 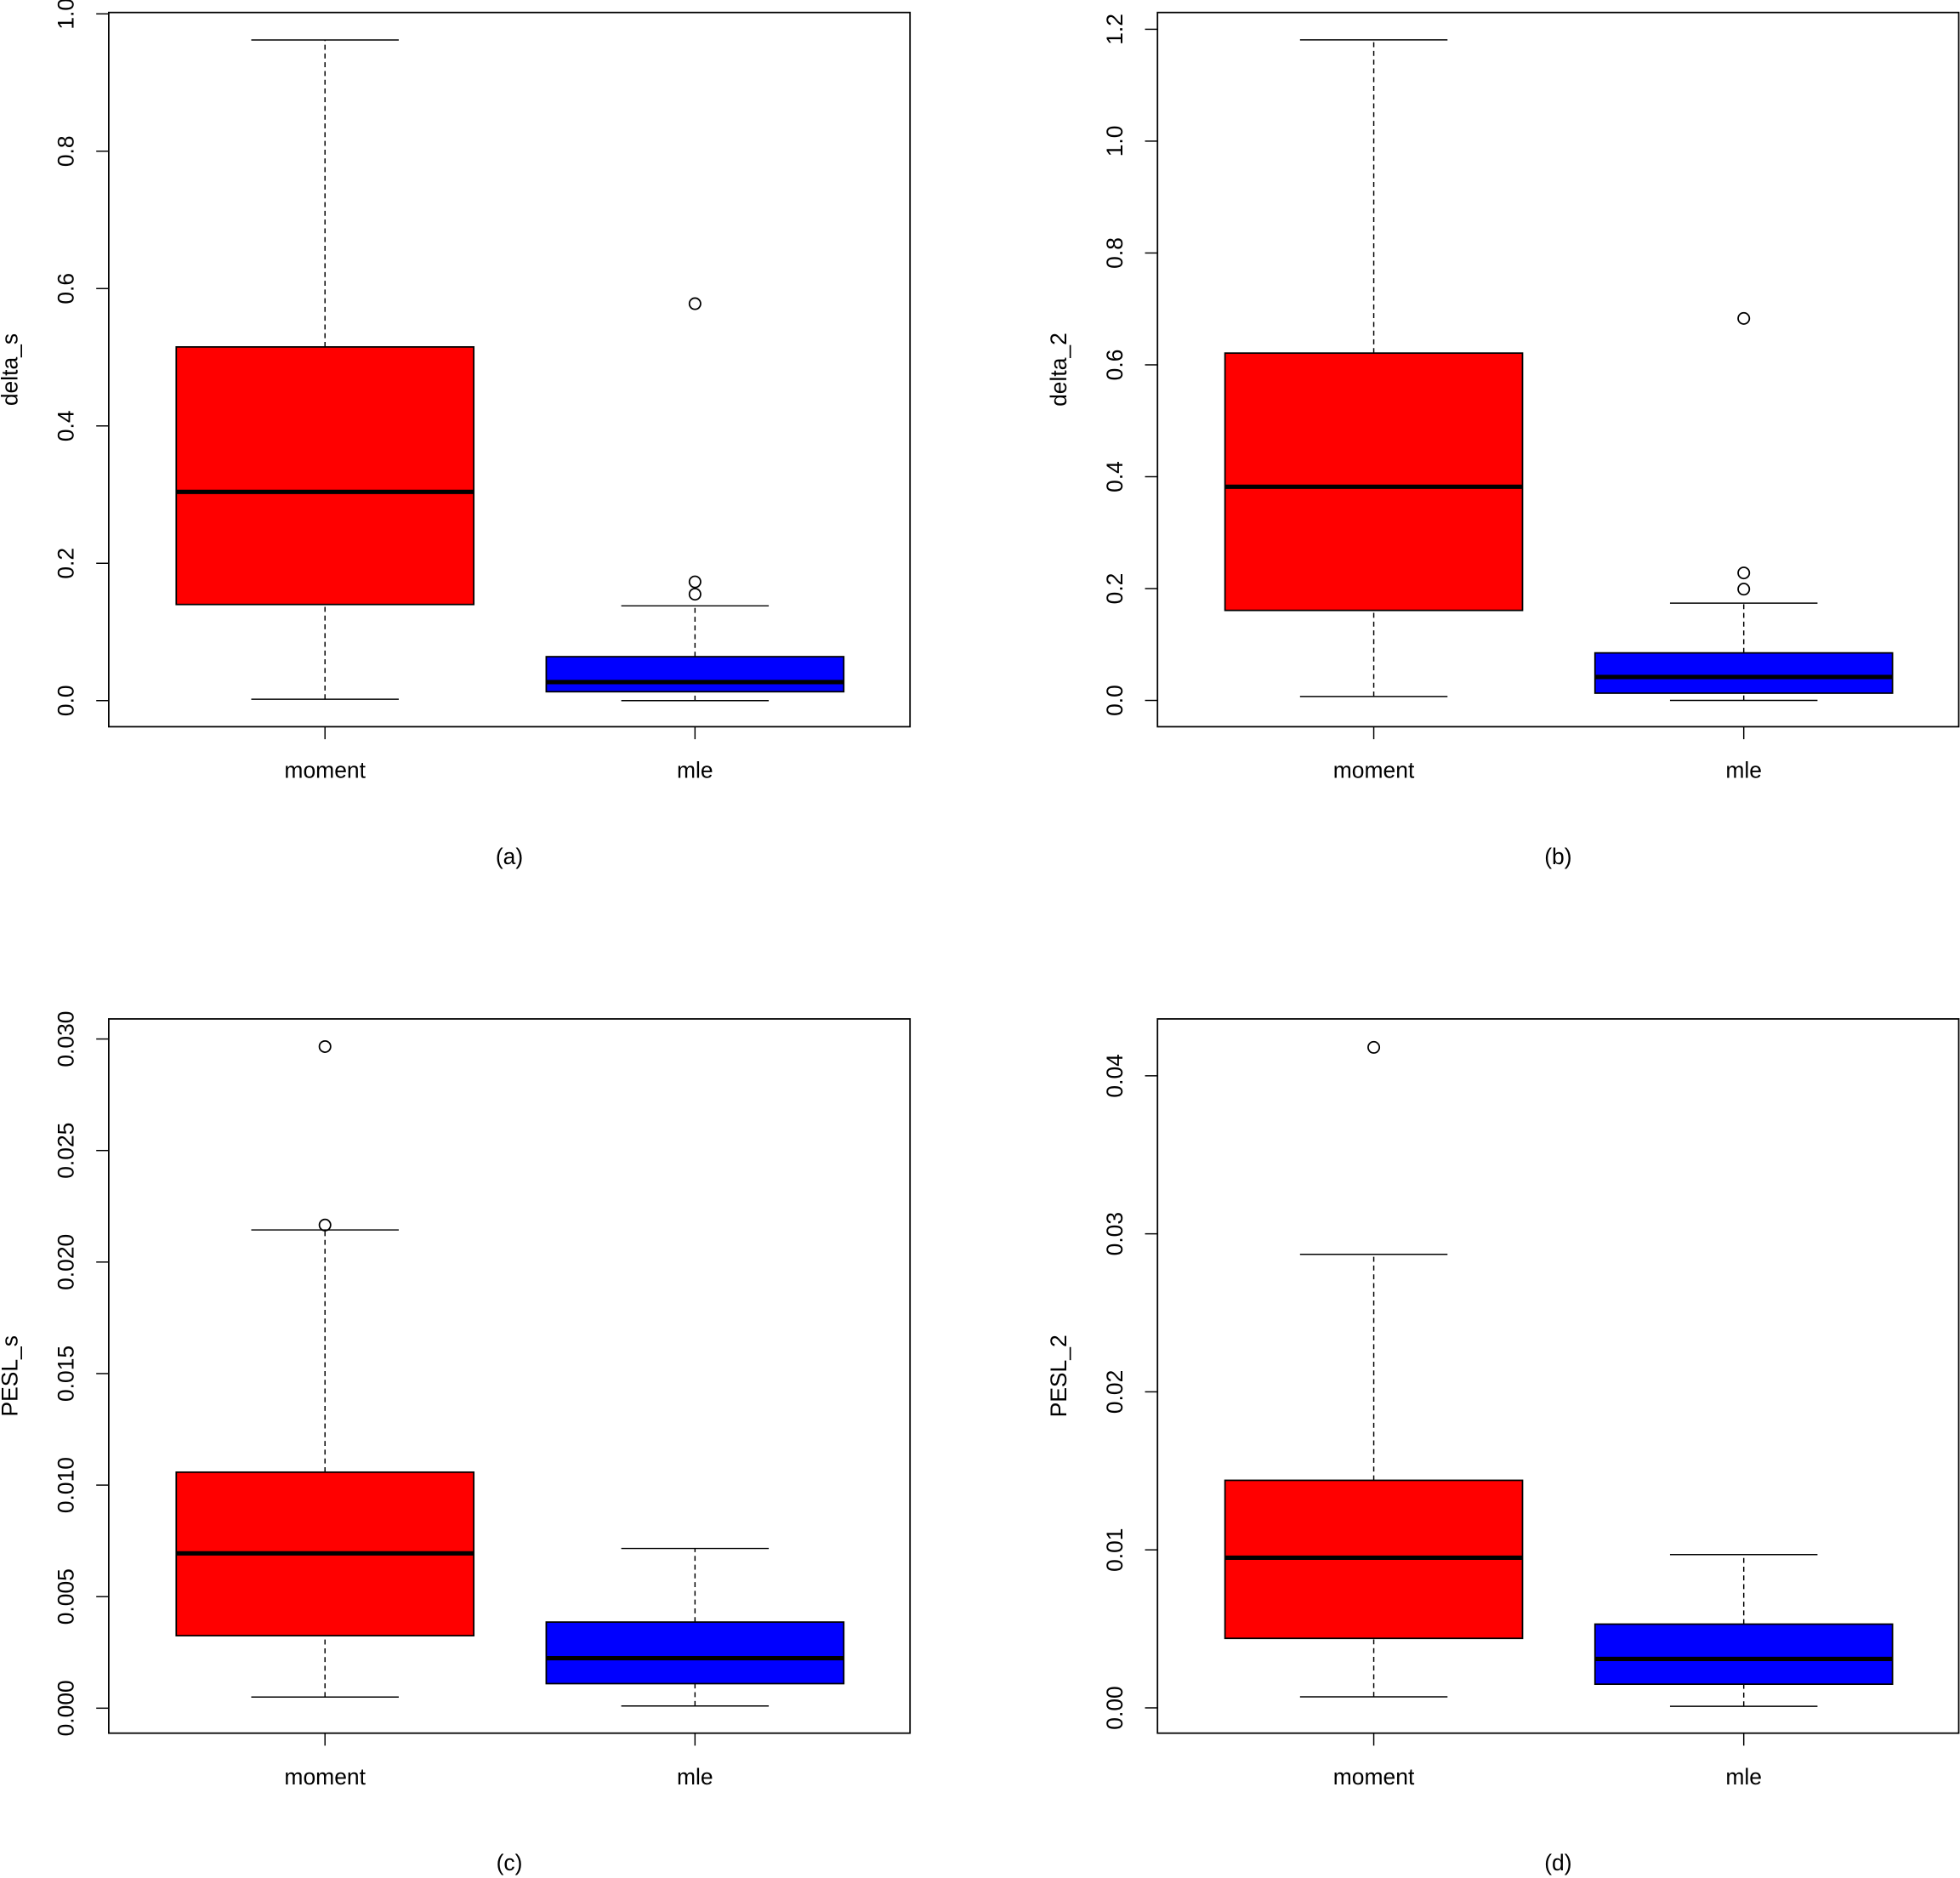 What do you see at coordinates (66, 1708) in the screenshot?
I see `y-tick-label: 0.000` at bounding box center [66, 1708].